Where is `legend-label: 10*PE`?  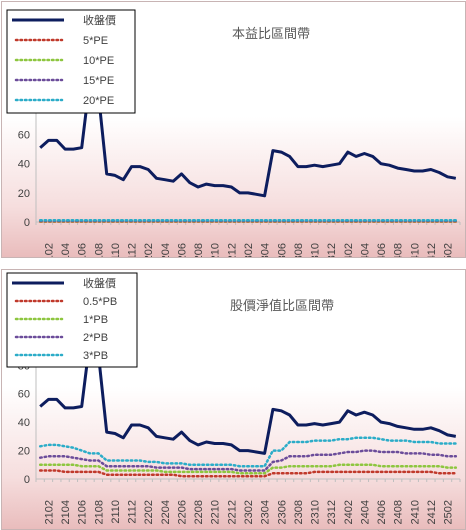
legend-label: 10*PE is located at coordinates (98, 61).